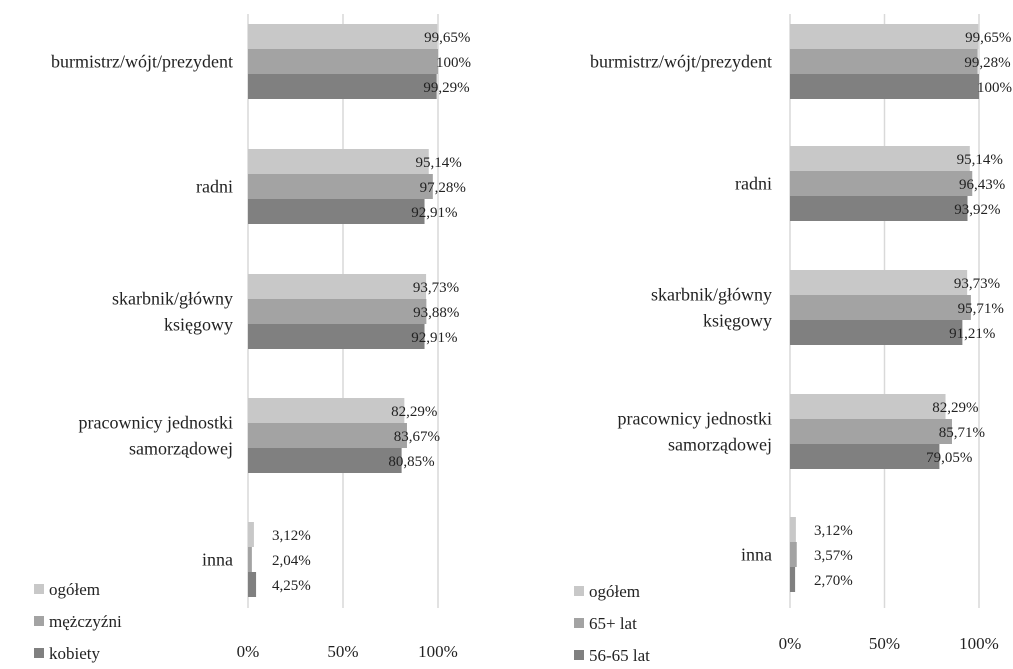 The width and height of the screenshot is (1013, 669). What do you see at coordinates (833, 581) in the screenshot?
I see `data-label: 2,70%` at bounding box center [833, 581].